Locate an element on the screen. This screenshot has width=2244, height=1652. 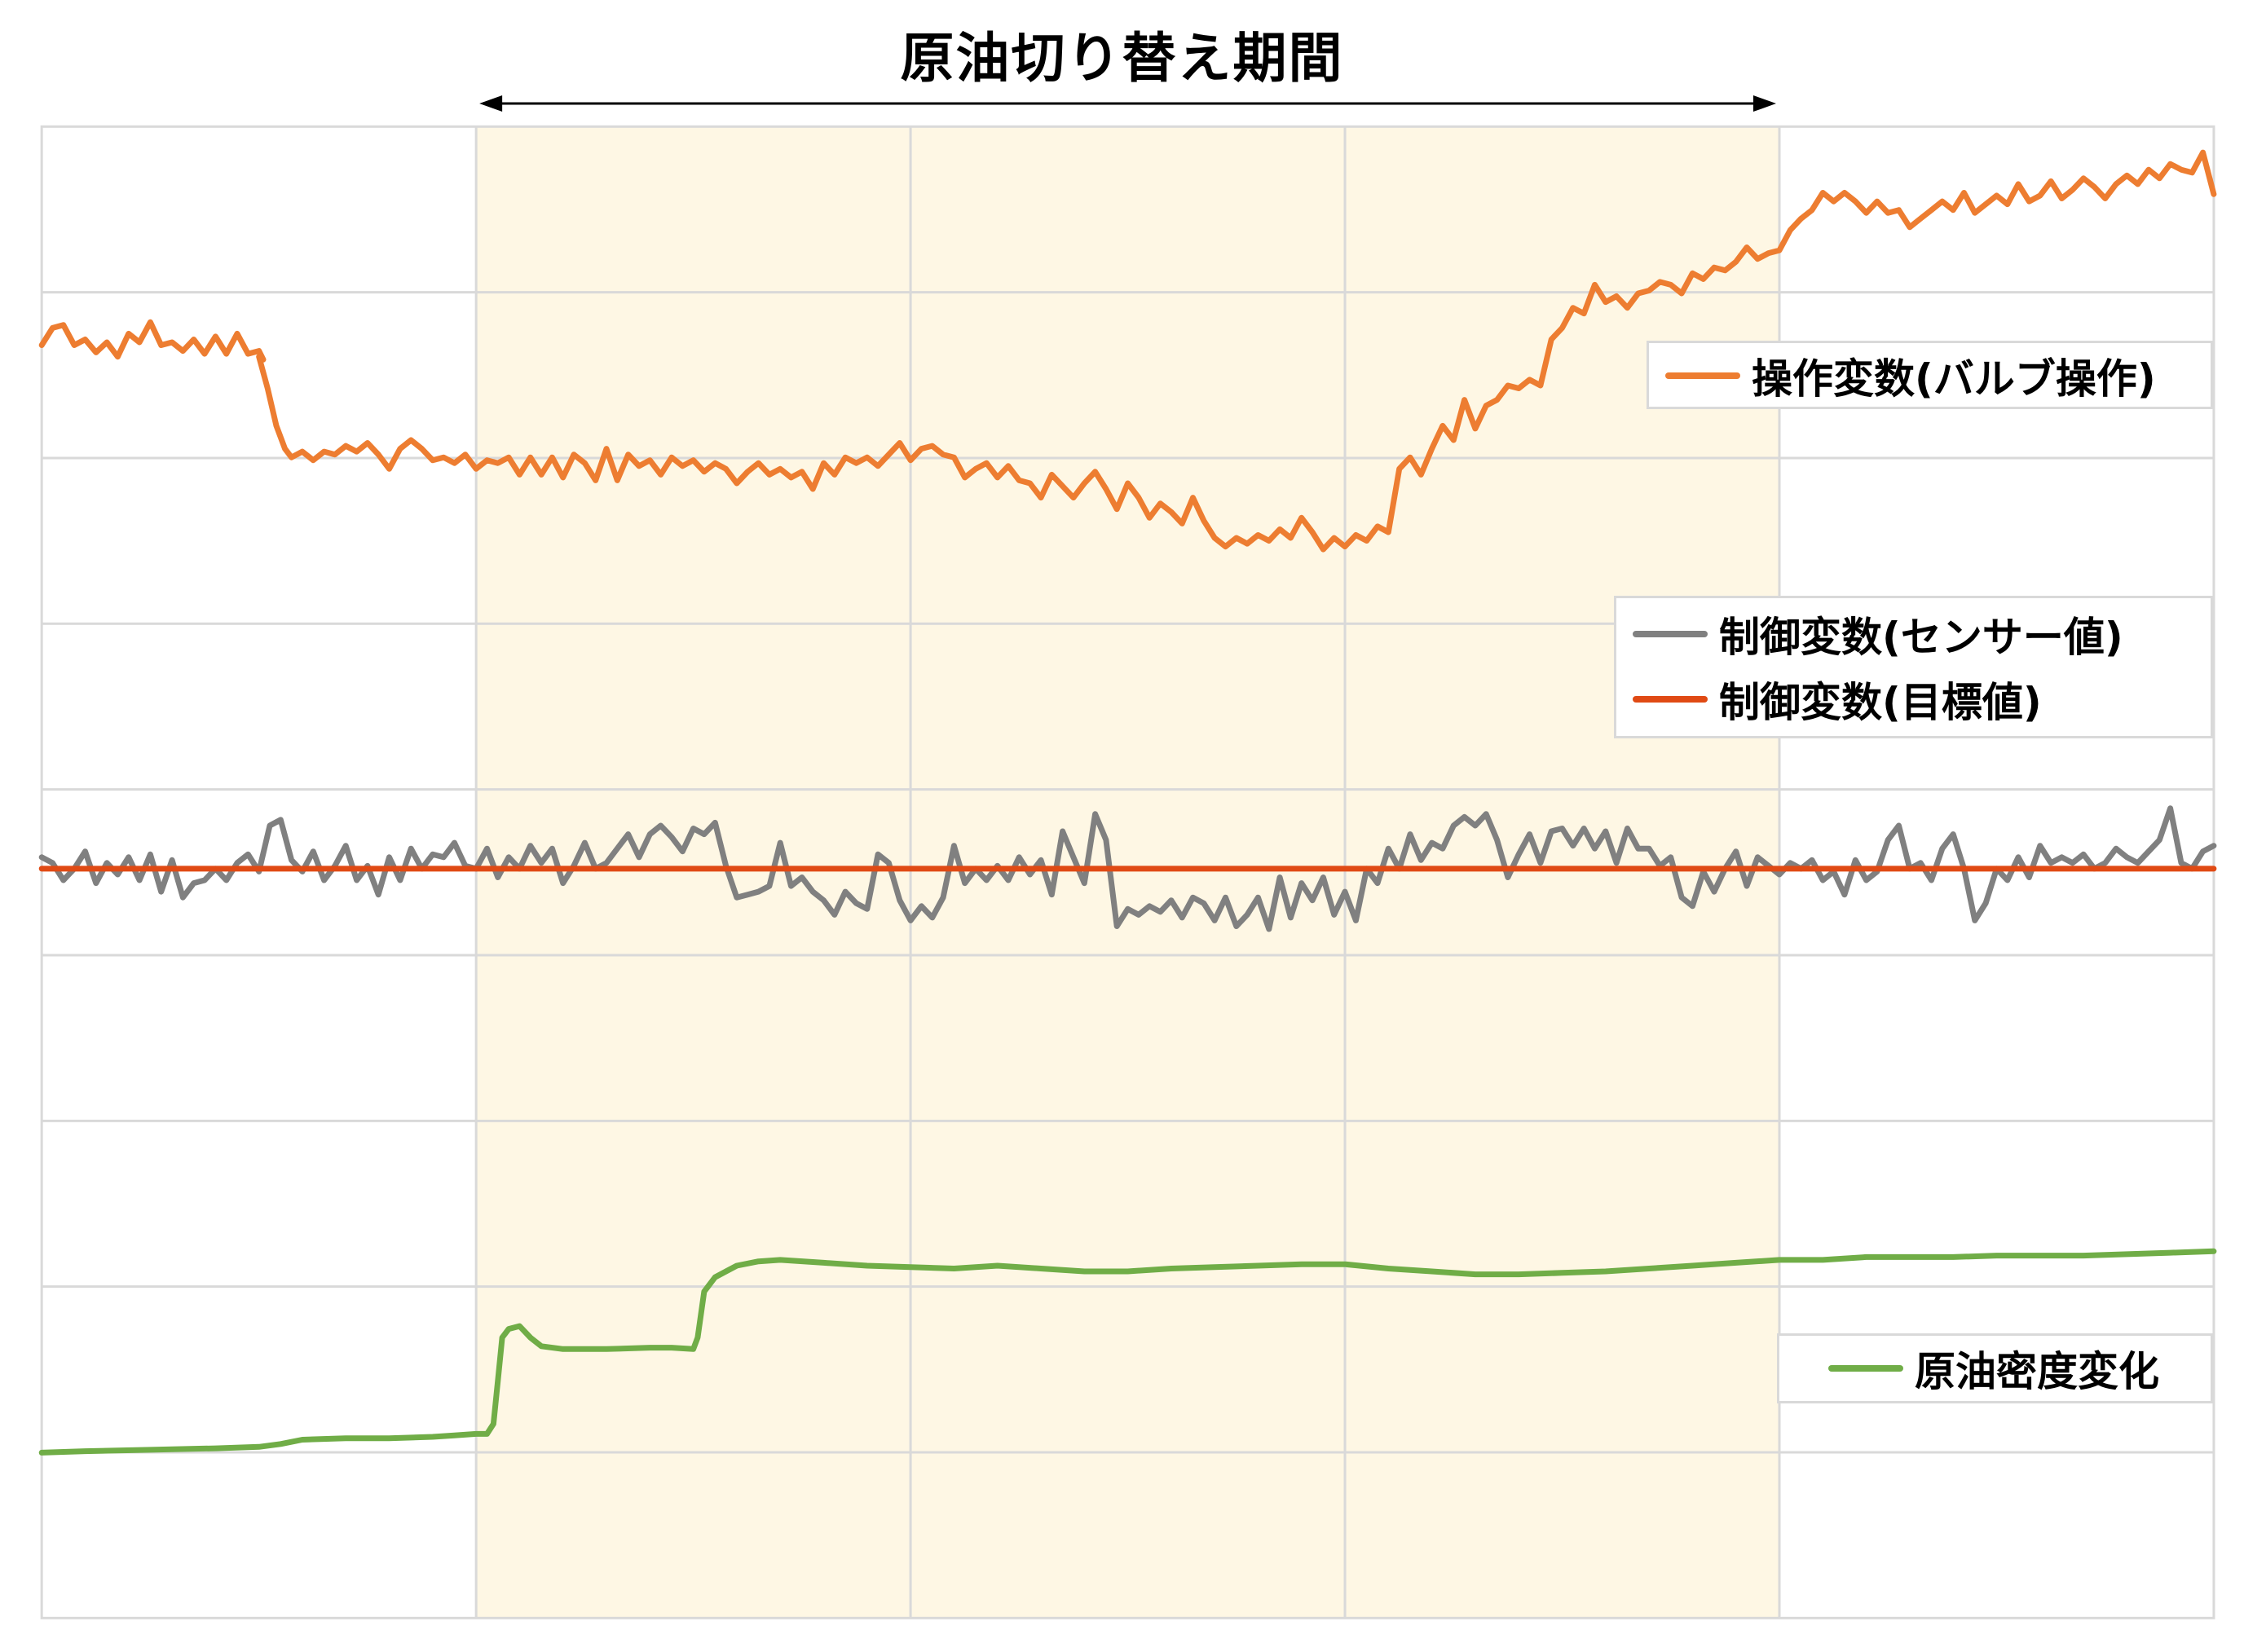
legend-density: 原油密度変化 is located at coordinates (1995, 1368).